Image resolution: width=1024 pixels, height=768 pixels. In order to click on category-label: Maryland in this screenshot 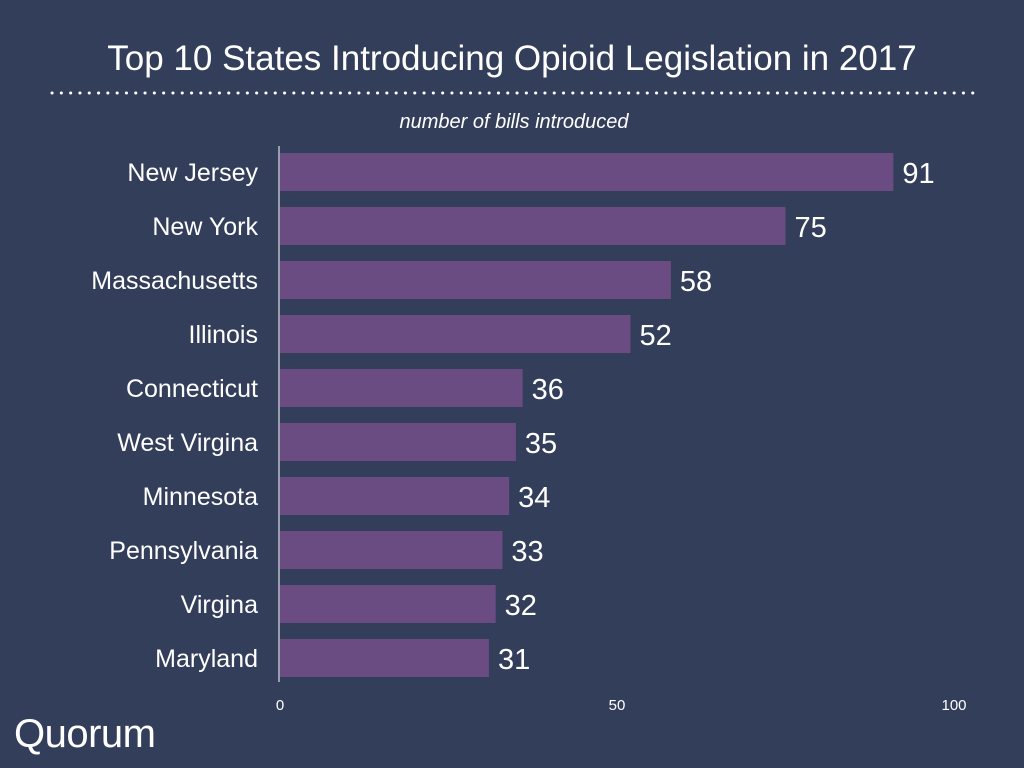, I will do `click(206, 659)`.